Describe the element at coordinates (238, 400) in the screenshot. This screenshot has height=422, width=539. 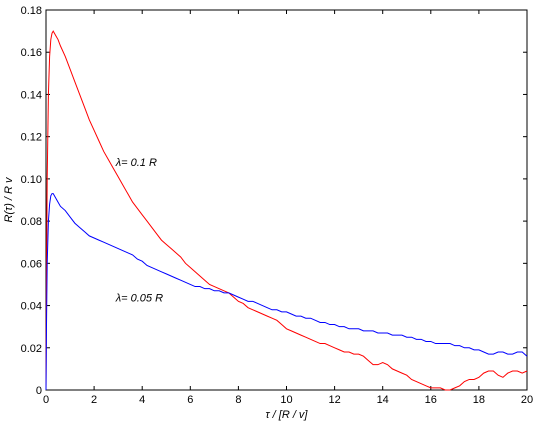
I see `x-tick-label: 8` at that location.